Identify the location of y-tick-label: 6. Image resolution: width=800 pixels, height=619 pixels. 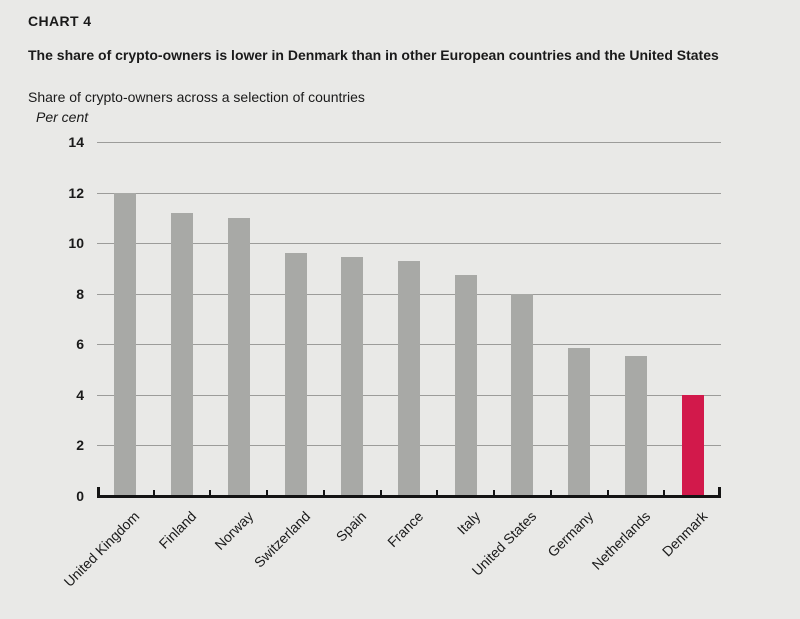
(80, 344).